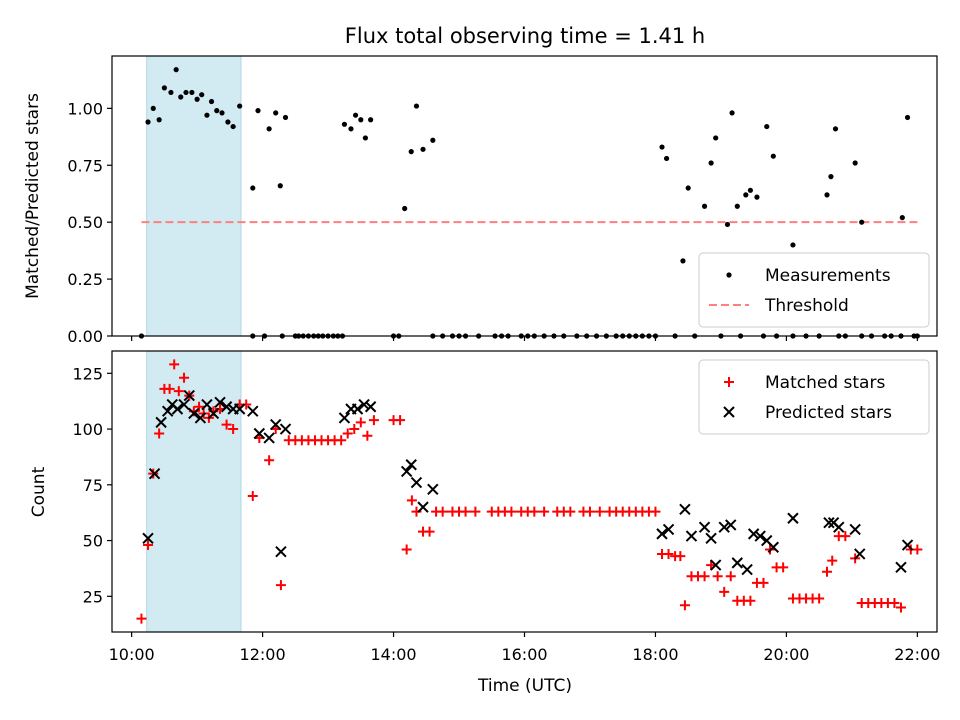  What do you see at coordinates (525, 36) in the screenshot?
I see `figure-title: Flux total observing time = 1.41 h` at bounding box center [525, 36].